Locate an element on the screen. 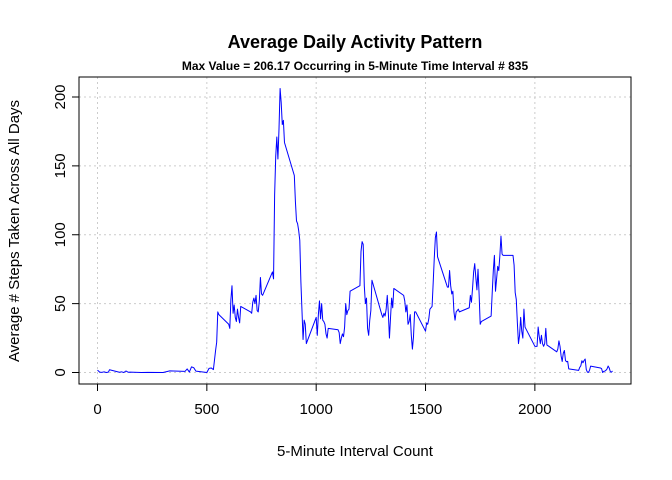  x-tick-label: 2000 is located at coordinates (534, 409).